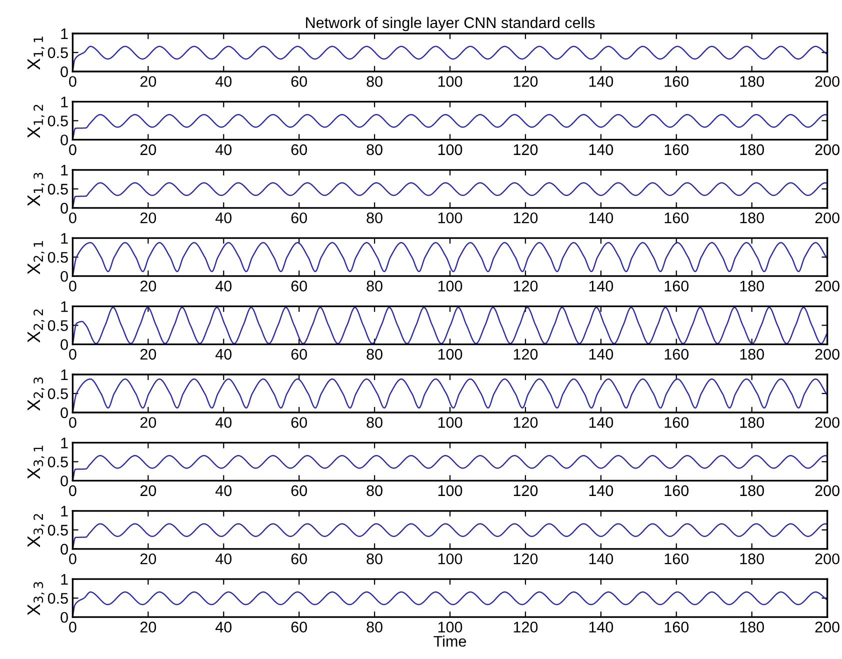  Describe the element at coordinates (36, 189) in the screenshot. I see `y-axis-title: X$_{1,3}$` at that location.